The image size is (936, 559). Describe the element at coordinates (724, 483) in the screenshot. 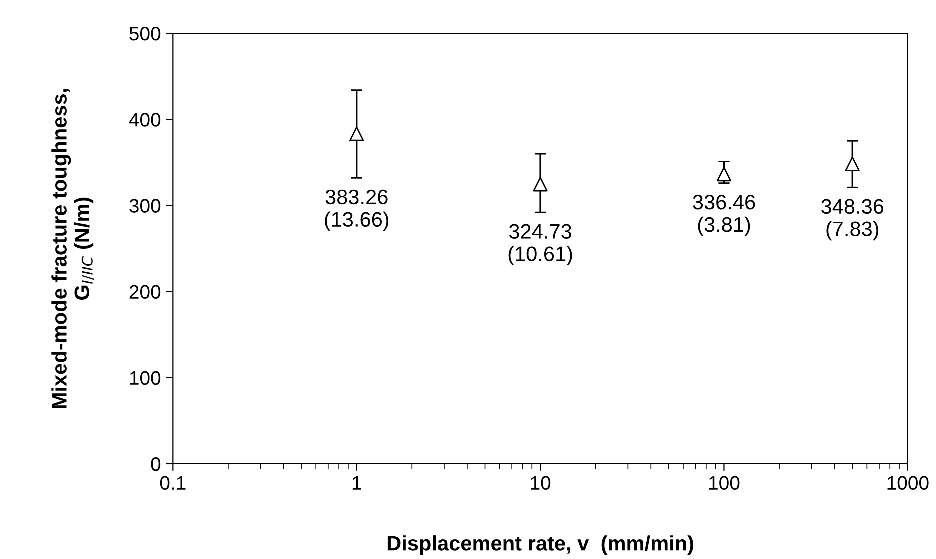

I see `x-tick-label: 100` at that location.